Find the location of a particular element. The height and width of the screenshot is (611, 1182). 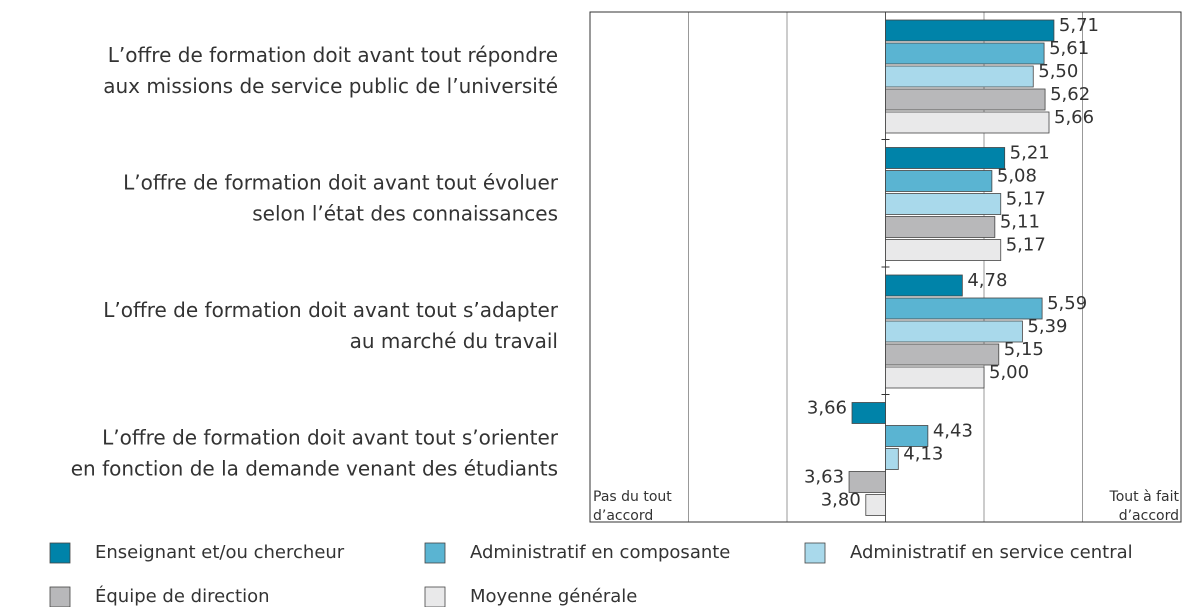

value-label: 4,13 is located at coordinates (923, 454).